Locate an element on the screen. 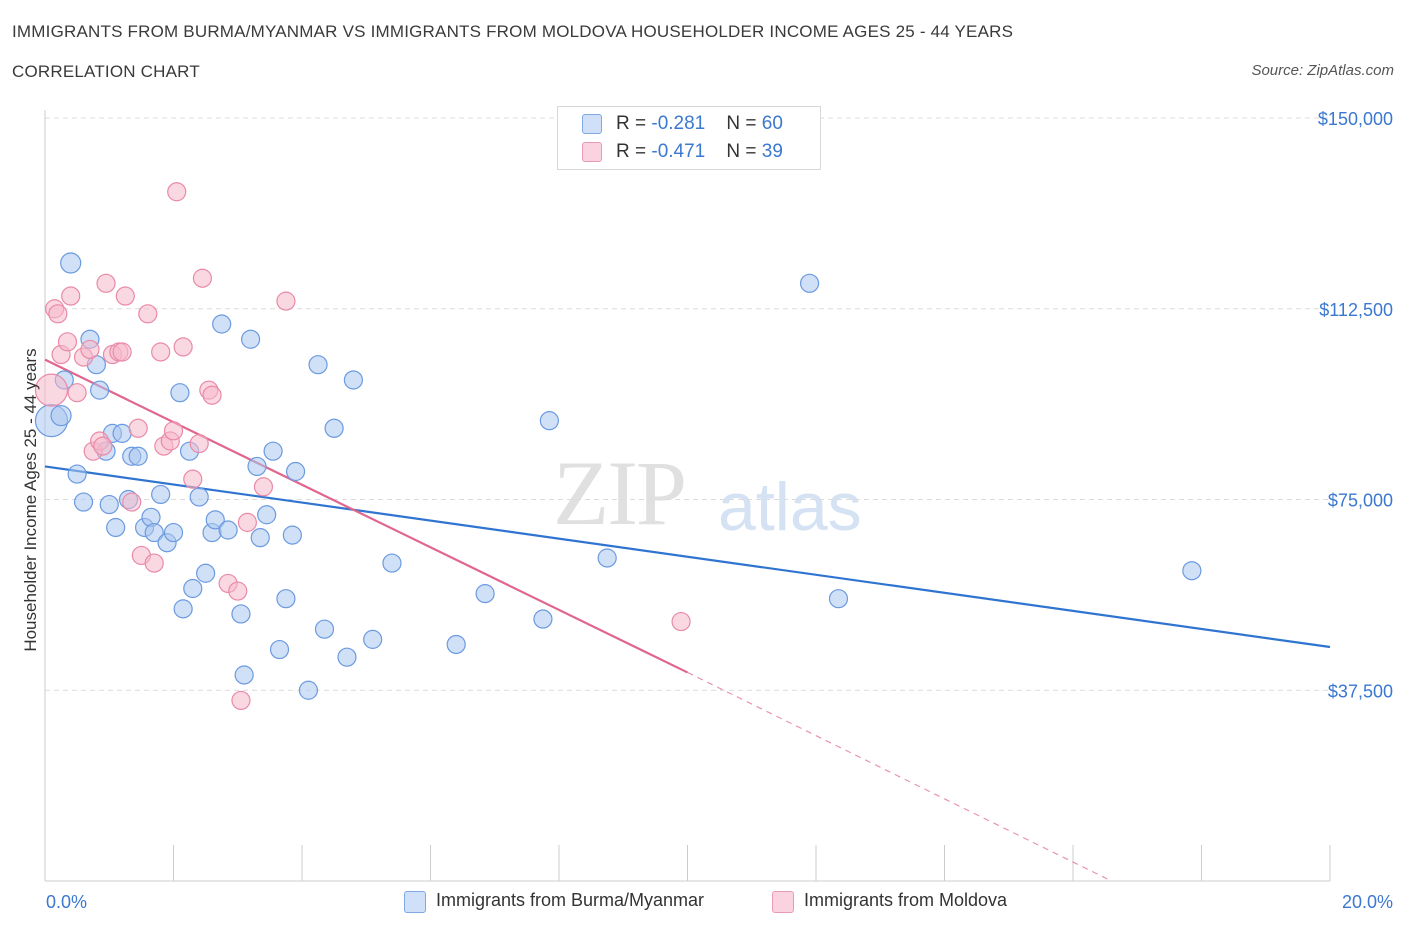 The image size is (1406, 930). x-tick-label-min: 0.0% is located at coordinates (66, 902).